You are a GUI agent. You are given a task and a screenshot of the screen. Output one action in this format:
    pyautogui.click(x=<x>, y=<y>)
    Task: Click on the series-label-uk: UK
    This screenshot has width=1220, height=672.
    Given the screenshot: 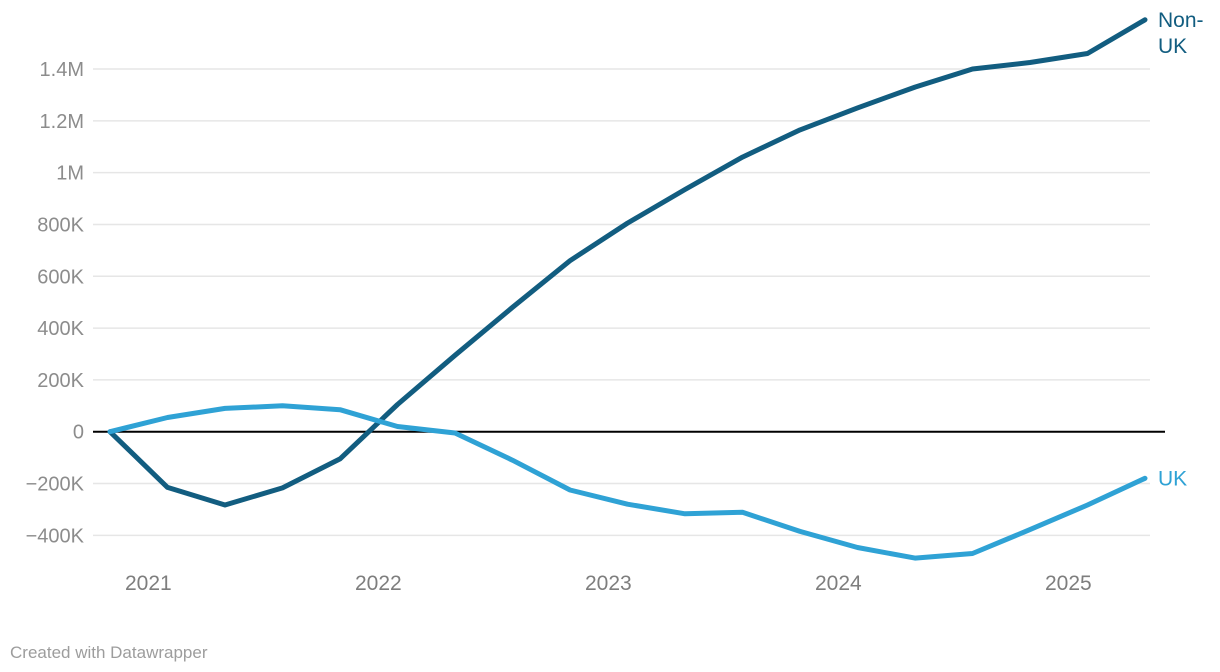 What is the action you would take?
    pyautogui.click(x=1172, y=478)
    